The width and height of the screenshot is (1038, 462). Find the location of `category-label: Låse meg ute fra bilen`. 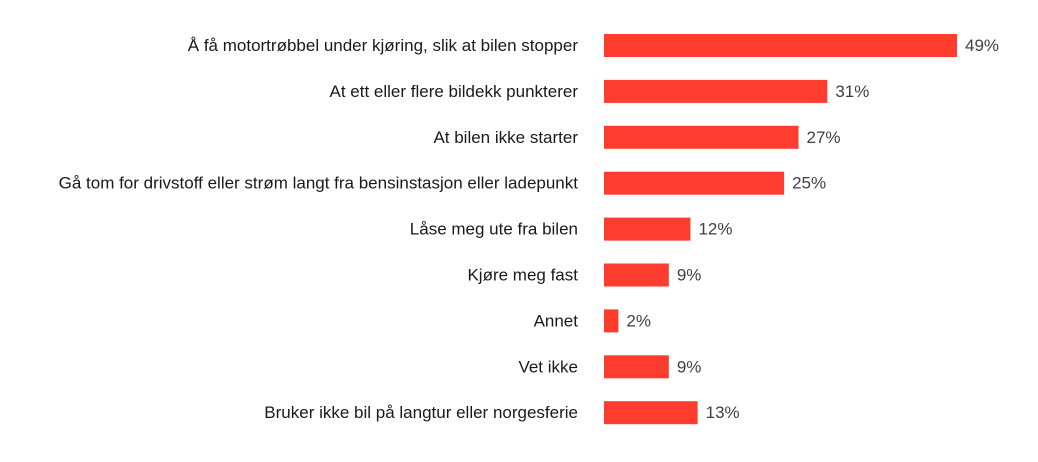

category-label: Låse meg ute fra bilen is located at coordinates (494, 229).